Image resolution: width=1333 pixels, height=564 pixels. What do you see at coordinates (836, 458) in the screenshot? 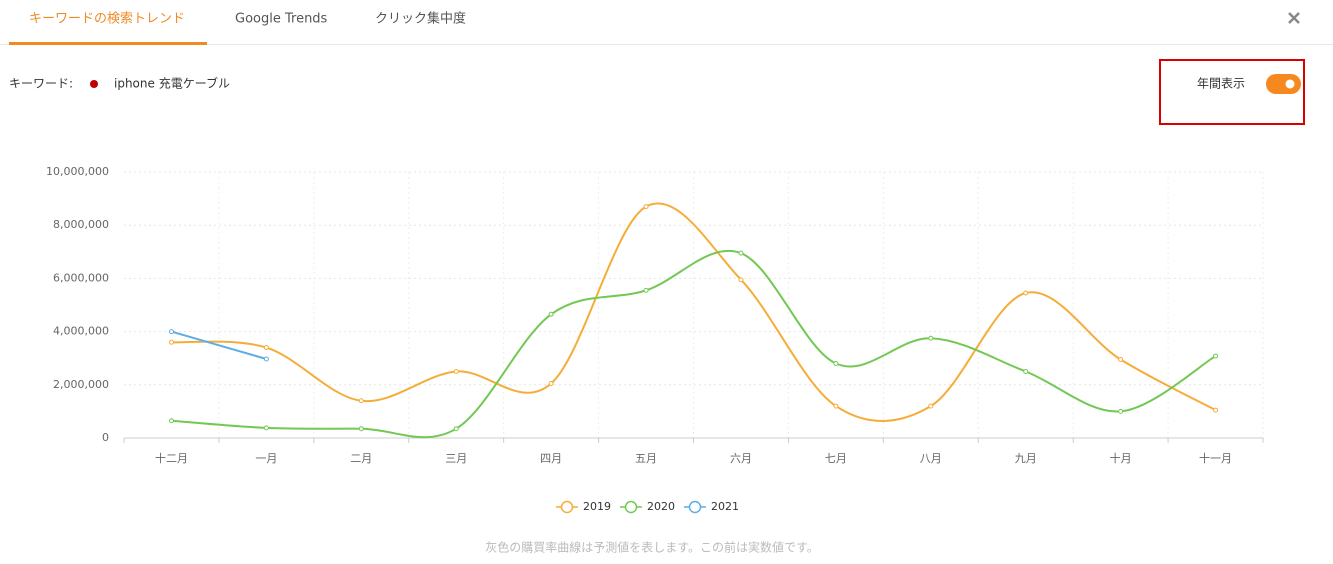
I see `x-tick-label: 七月` at bounding box center [836, 458].